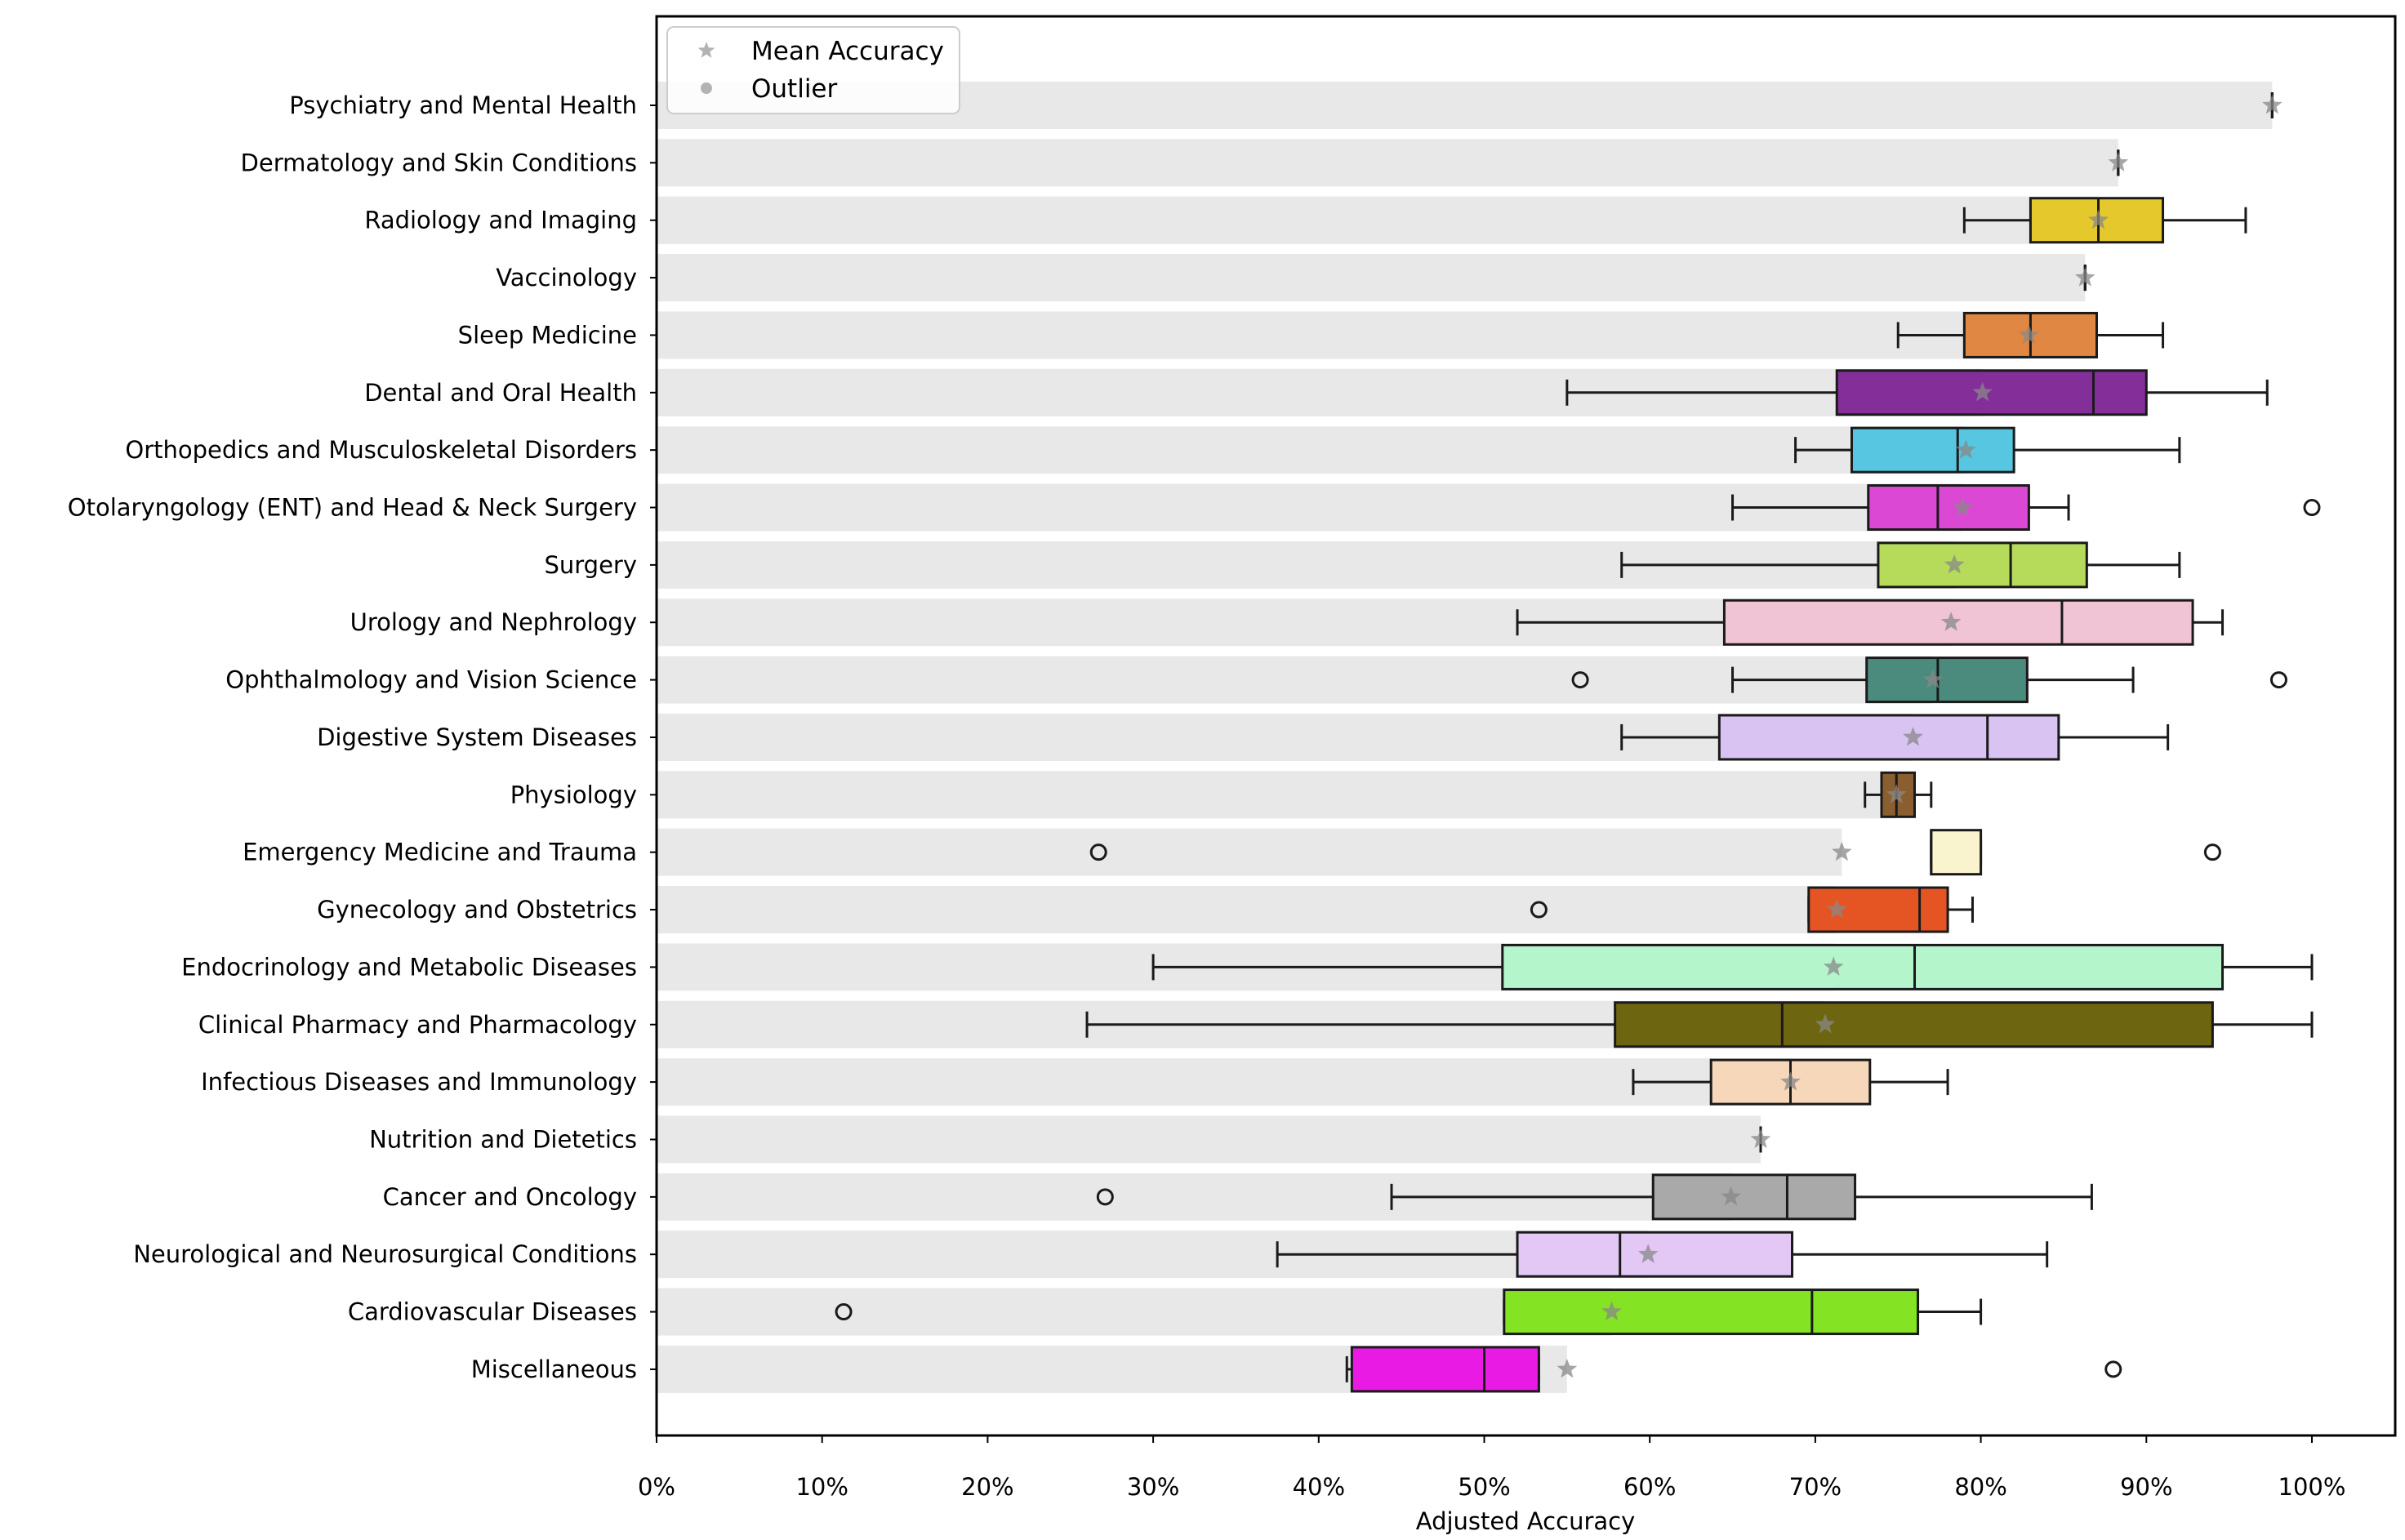  I want to click on mean-star-cancer-and-oncology, so click(1731, 1196).